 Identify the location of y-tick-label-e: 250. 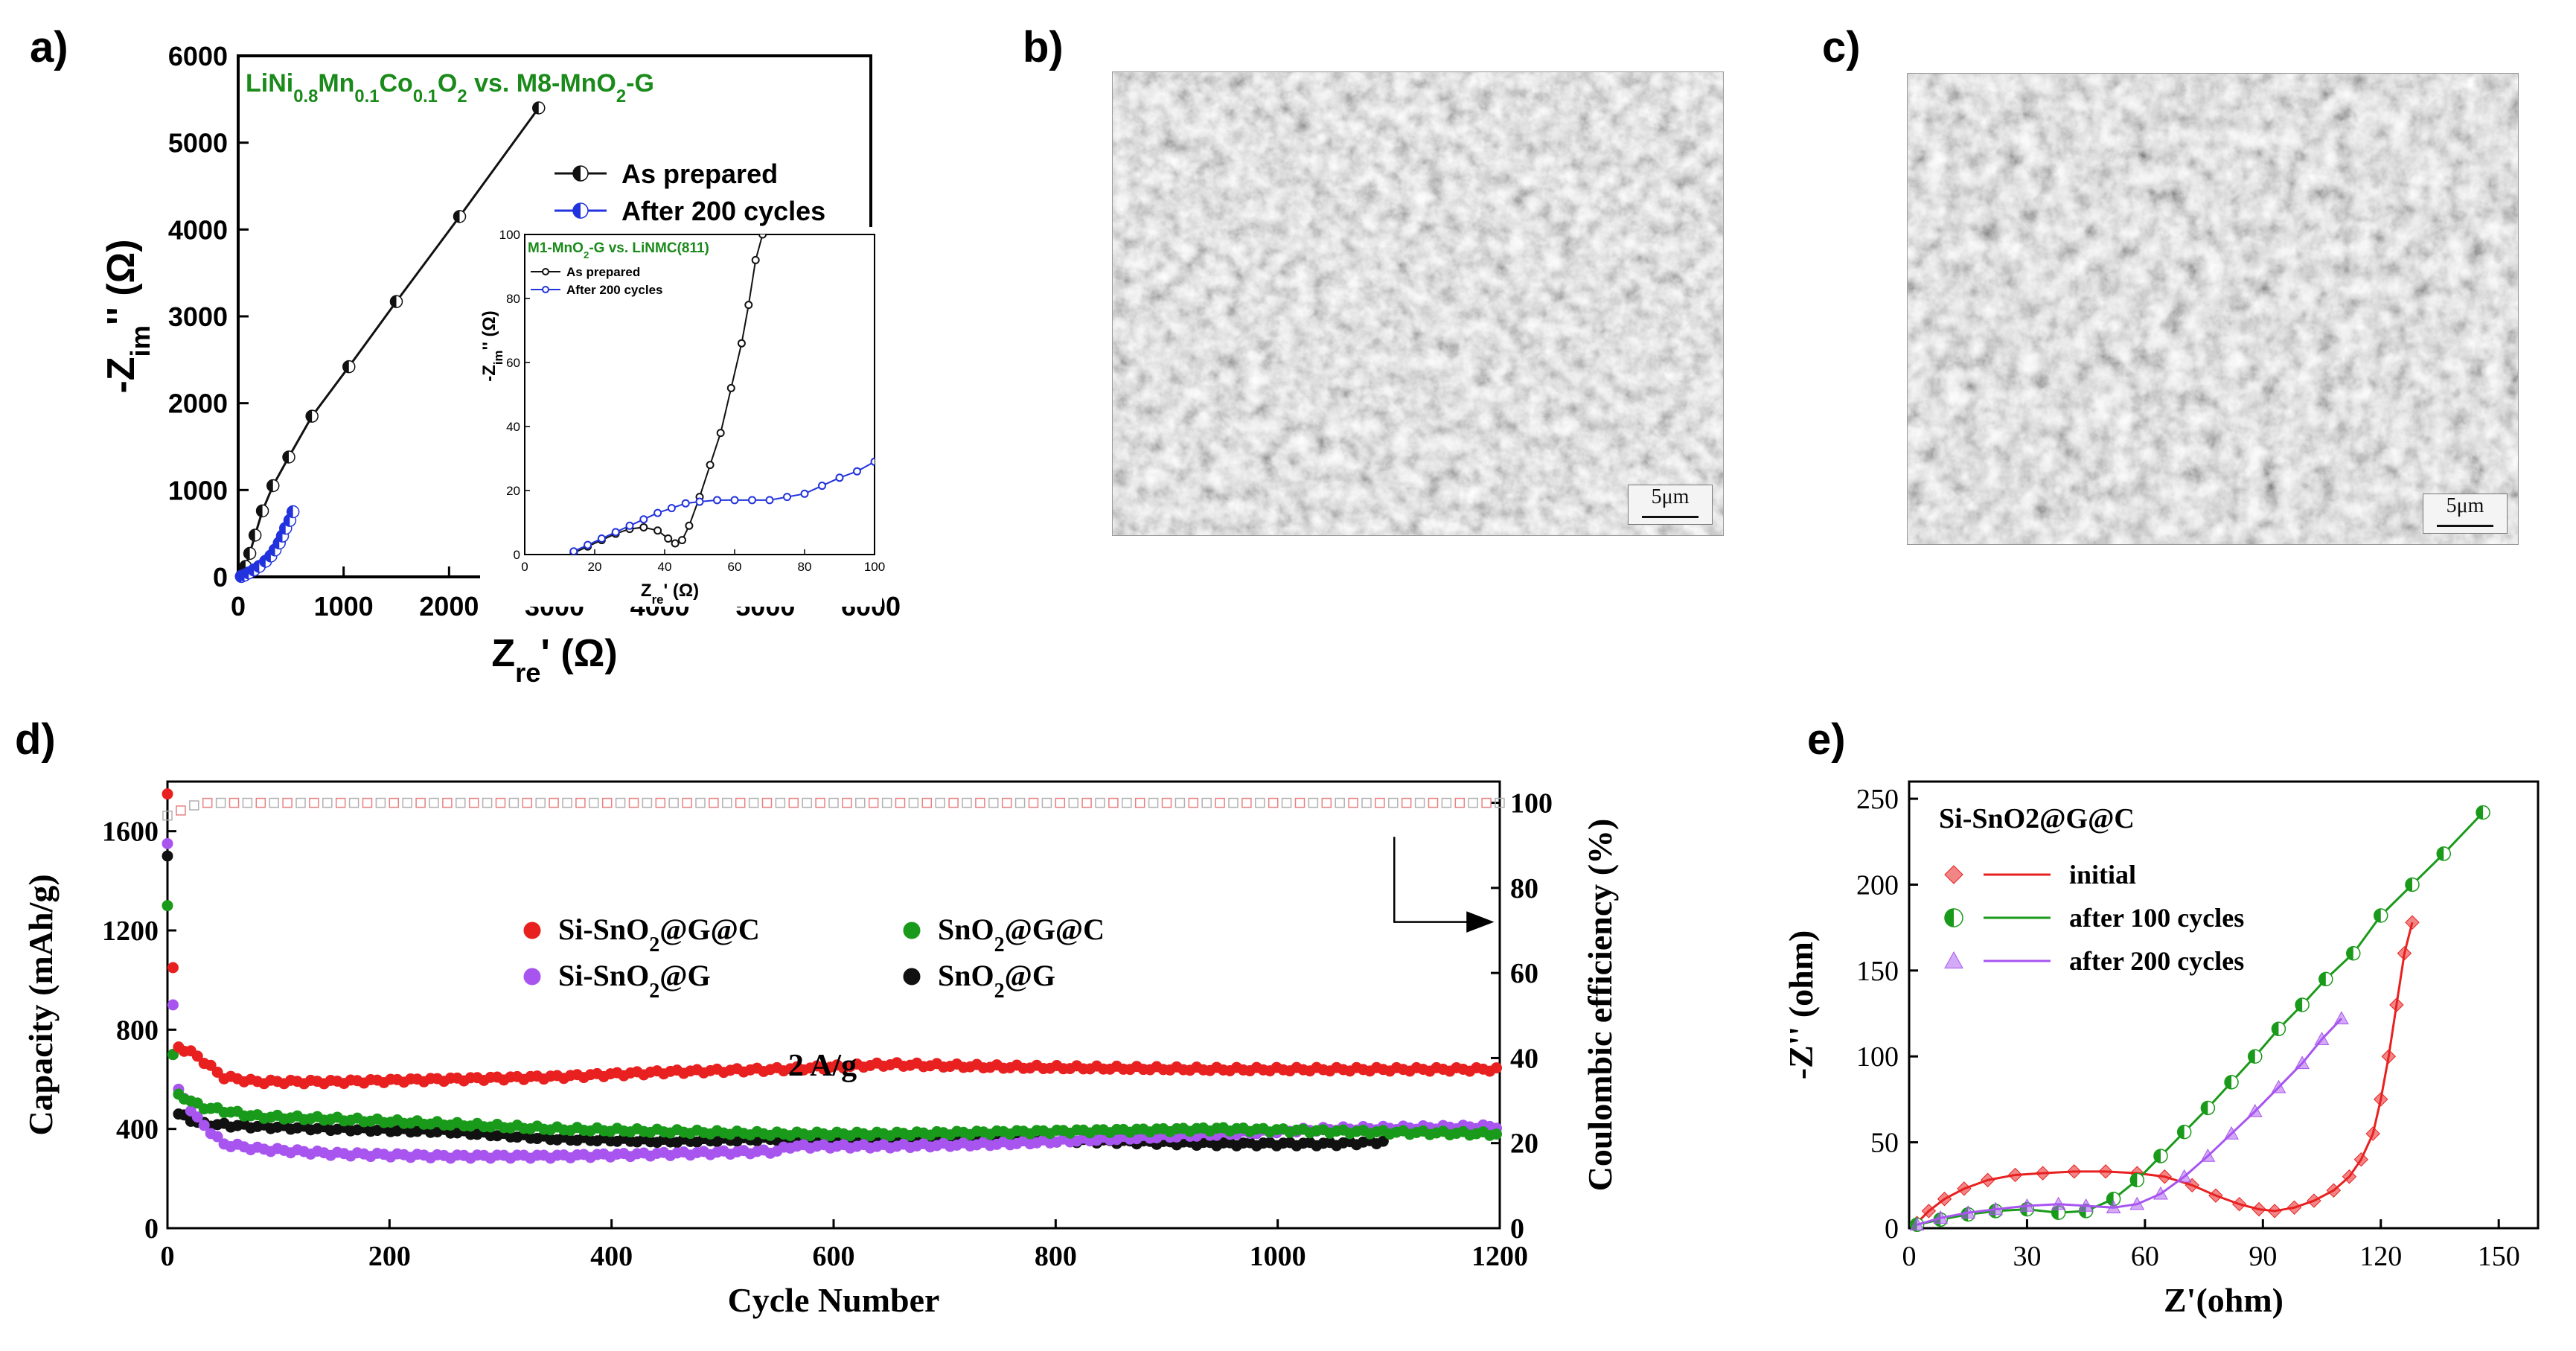
(1877, 799).